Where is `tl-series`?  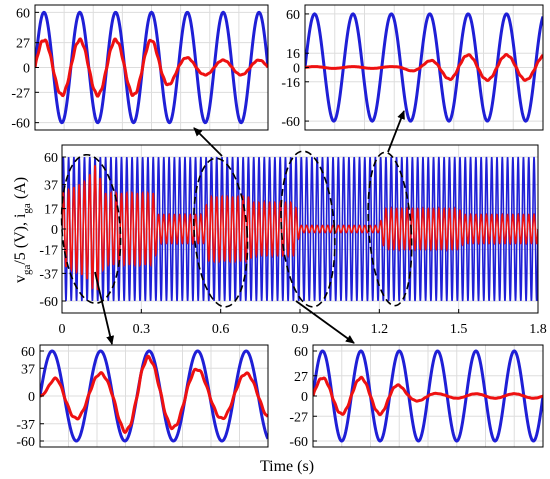
tl-series is located at coordinates (151, 67).